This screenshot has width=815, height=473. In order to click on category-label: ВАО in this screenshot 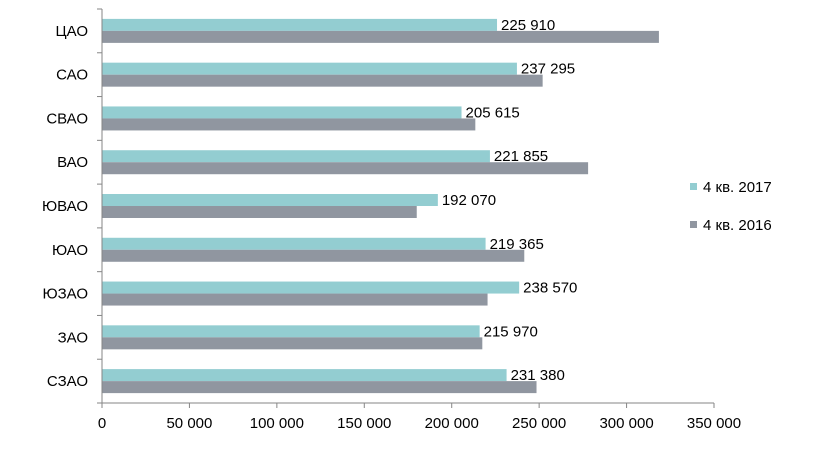, I will do `click(72, 162)`.